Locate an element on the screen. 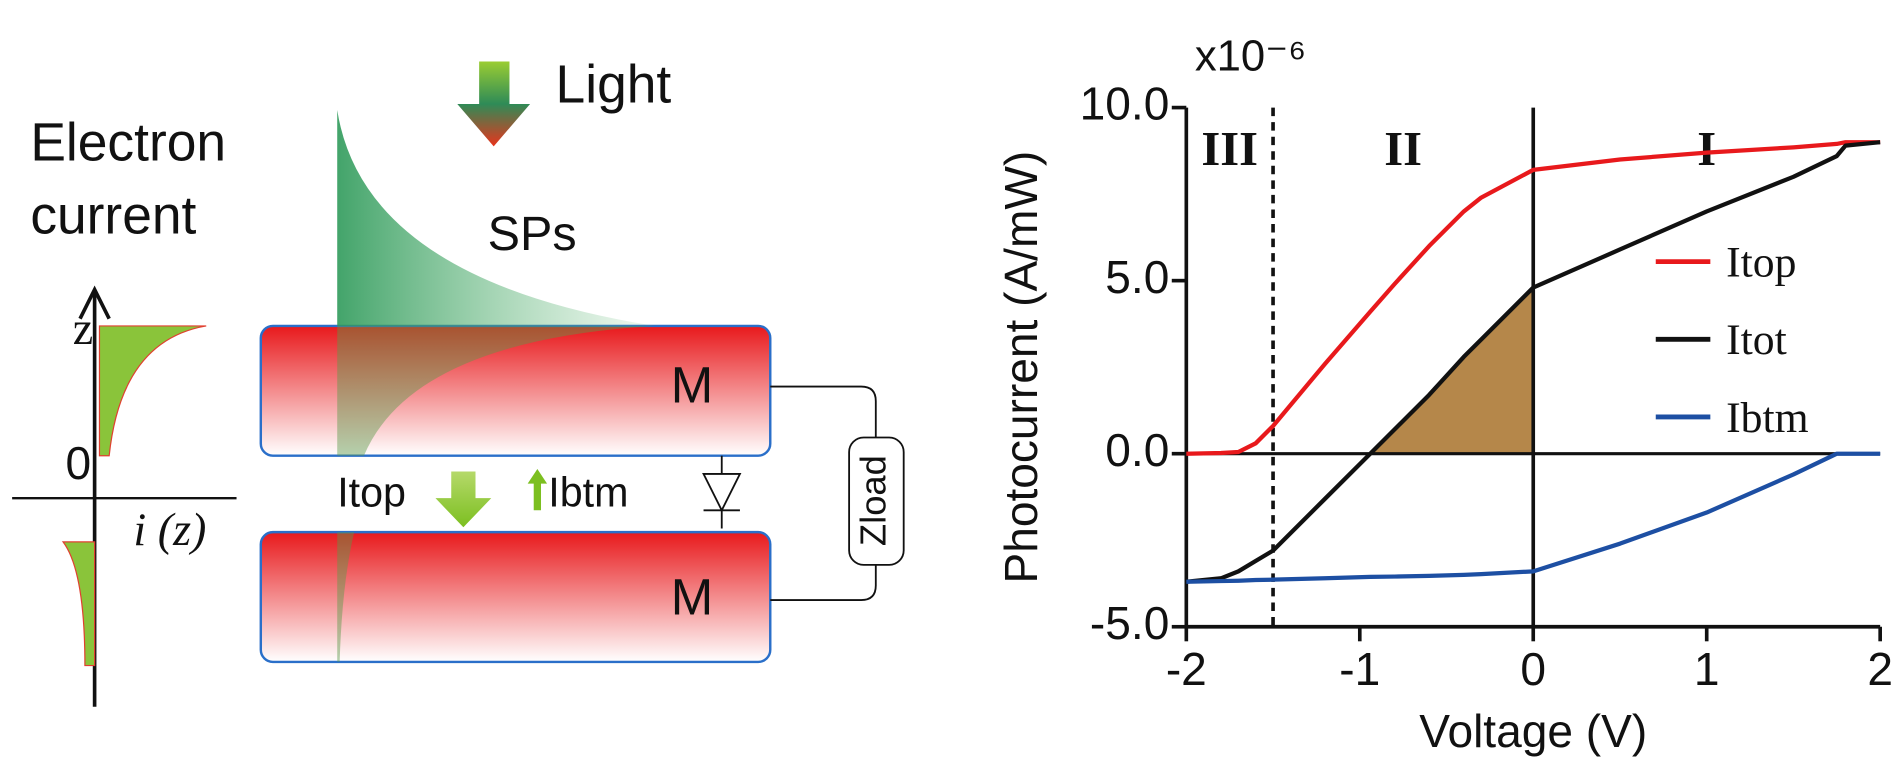 This screenshot has width=1902, height=778. bottom-profile is located at coordinates (78, 604).